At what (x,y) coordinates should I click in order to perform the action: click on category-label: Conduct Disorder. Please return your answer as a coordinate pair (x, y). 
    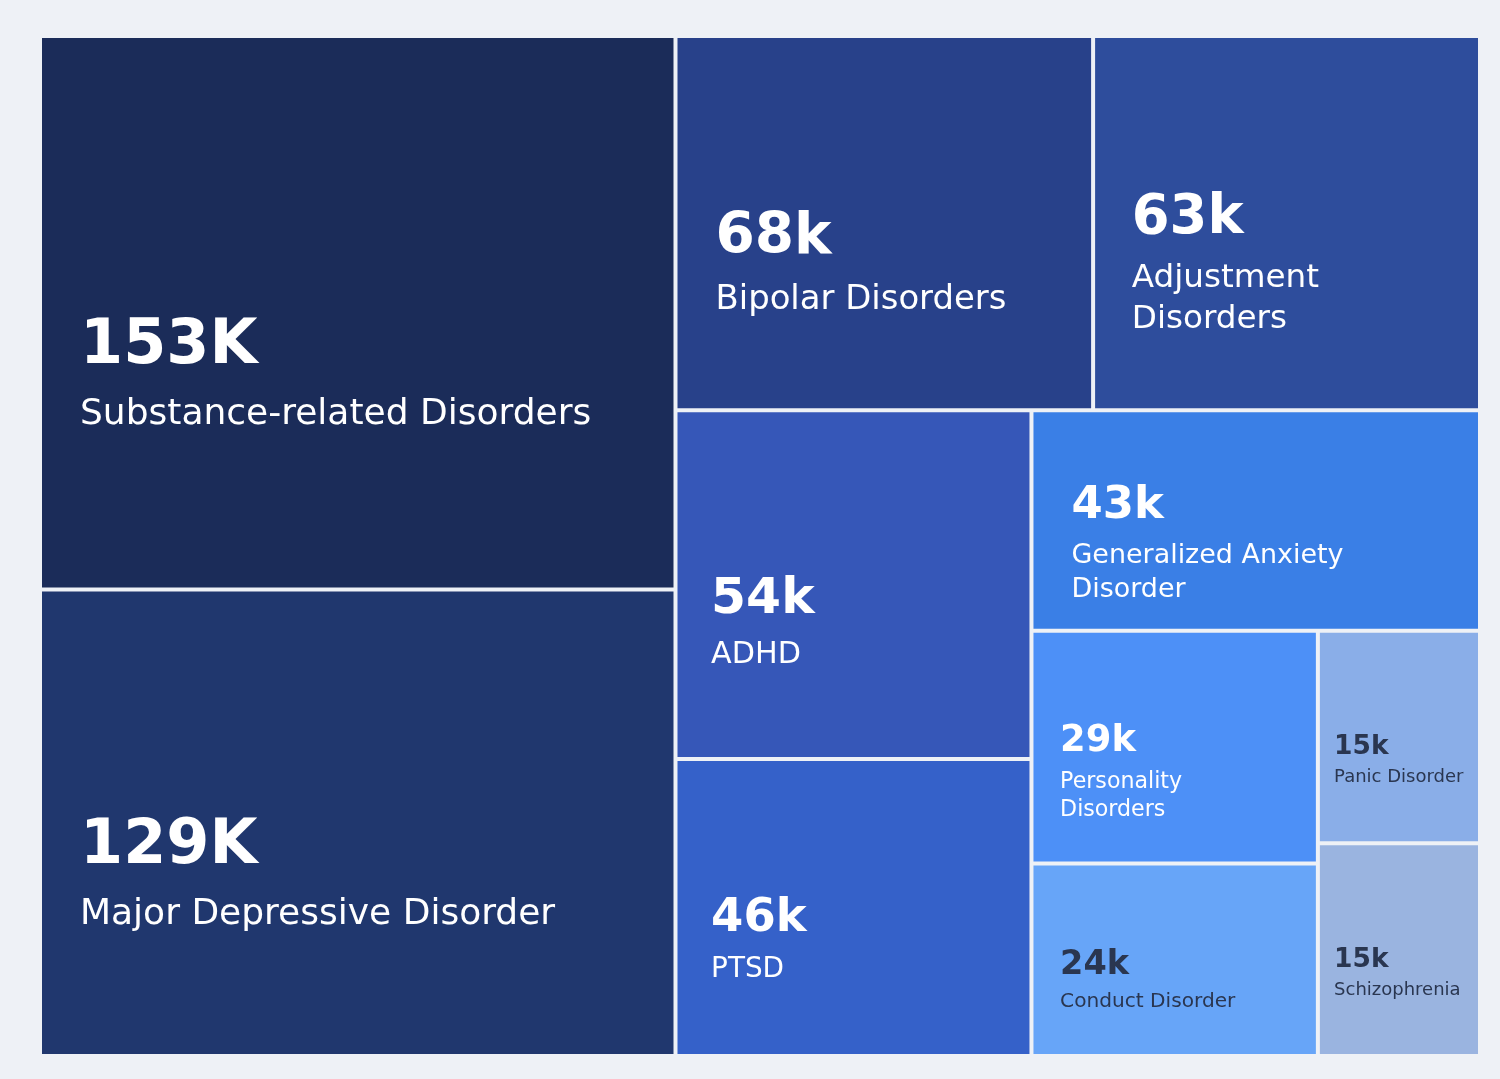
    Looking at the image, I should click on (1148, 1000).